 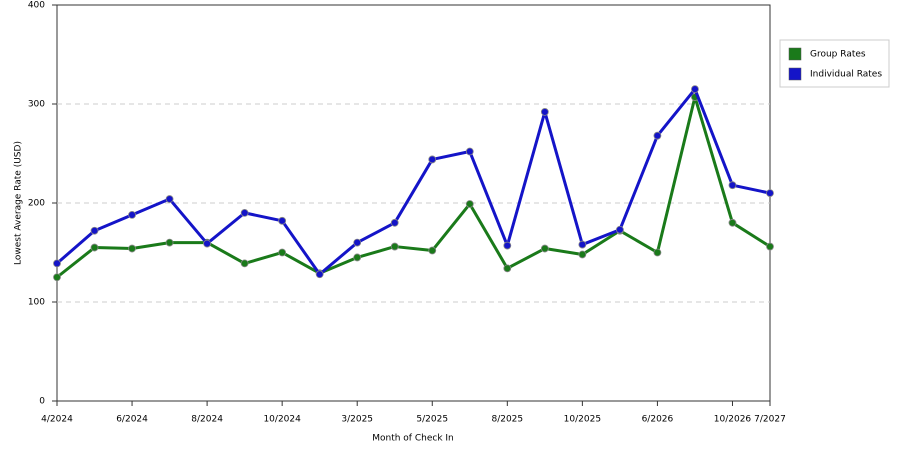 I want to click on x-tick-label: 3/2025, so click(x=357, y=420).